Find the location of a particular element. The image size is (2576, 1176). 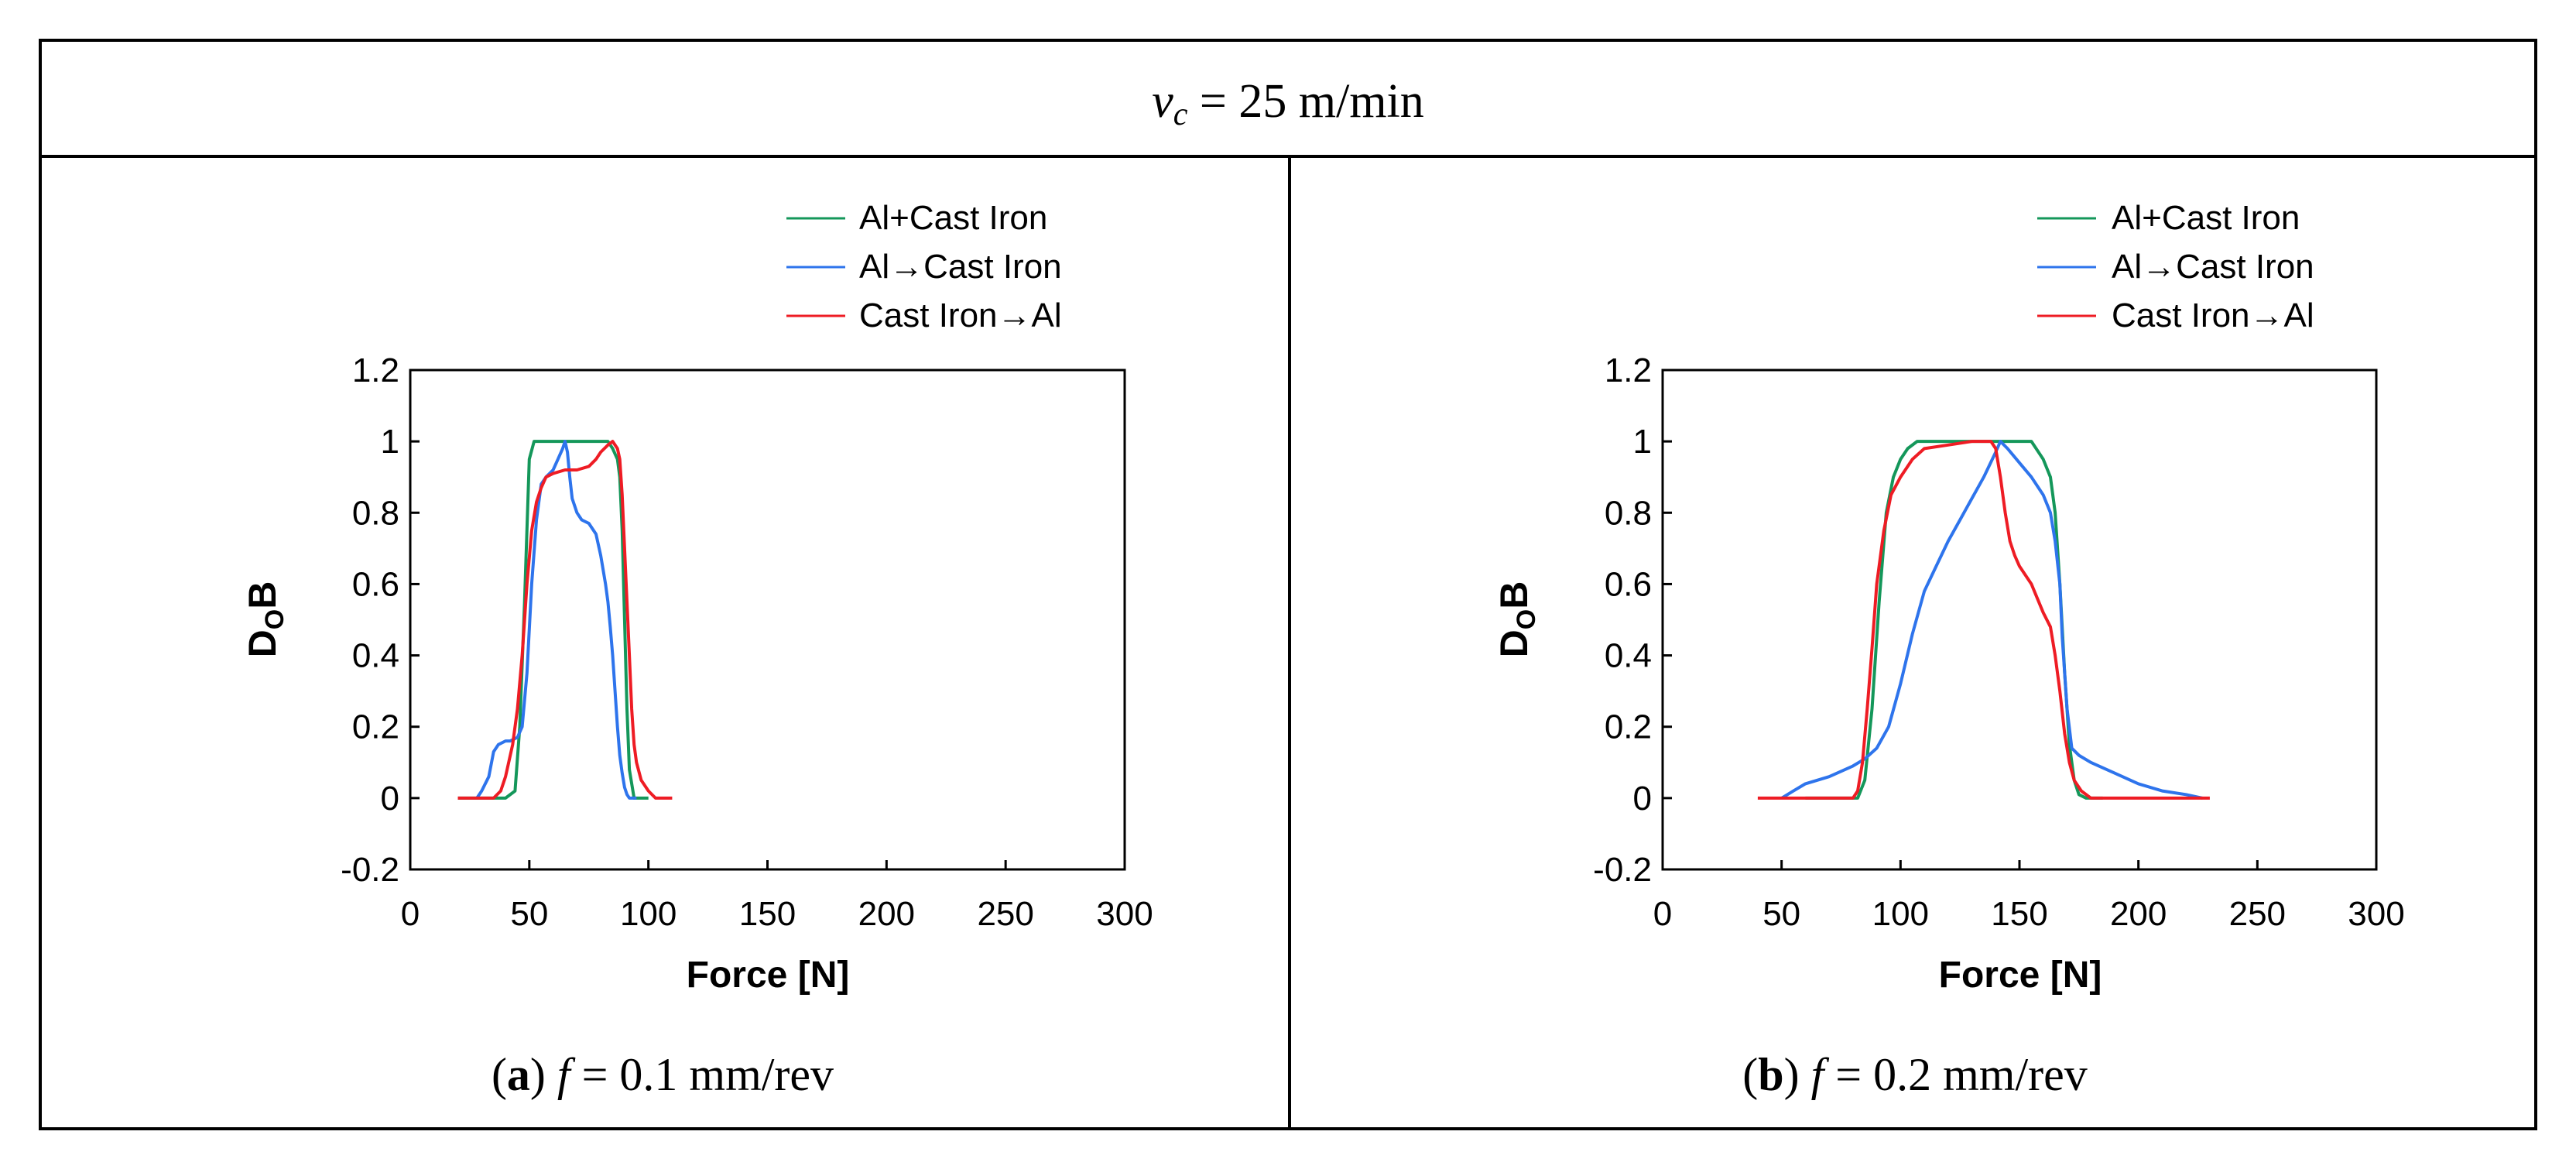

figure-header: vc = 25 m/min is located at coordinates (1288, 103).